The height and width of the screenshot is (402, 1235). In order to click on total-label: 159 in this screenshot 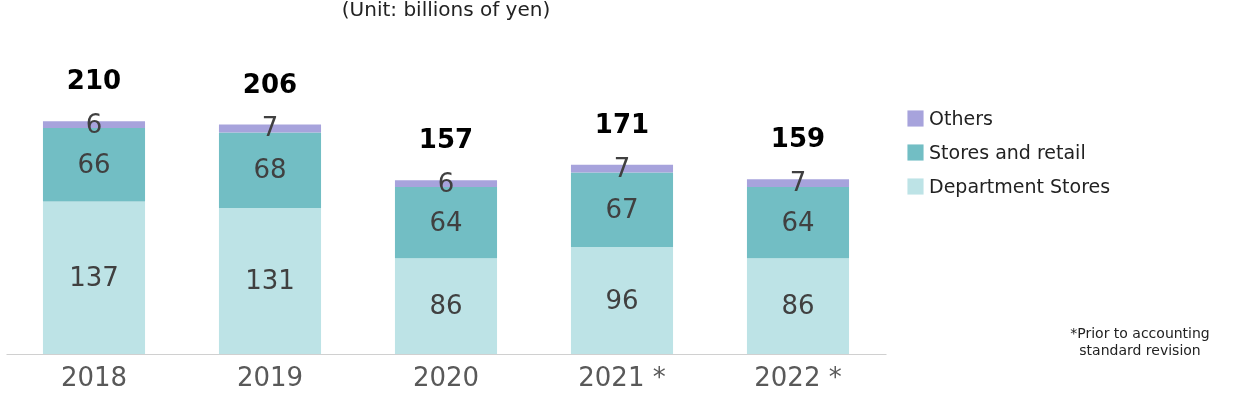, I will do `click(798, 138)`.